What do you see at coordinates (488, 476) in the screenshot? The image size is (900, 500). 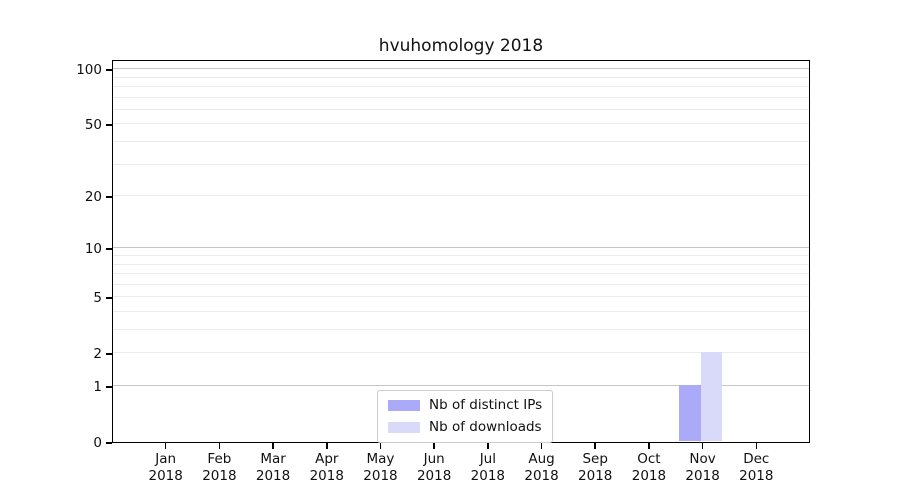 I see `x-tick-label-year-jul: 2018` at bounding box center [488, 476].